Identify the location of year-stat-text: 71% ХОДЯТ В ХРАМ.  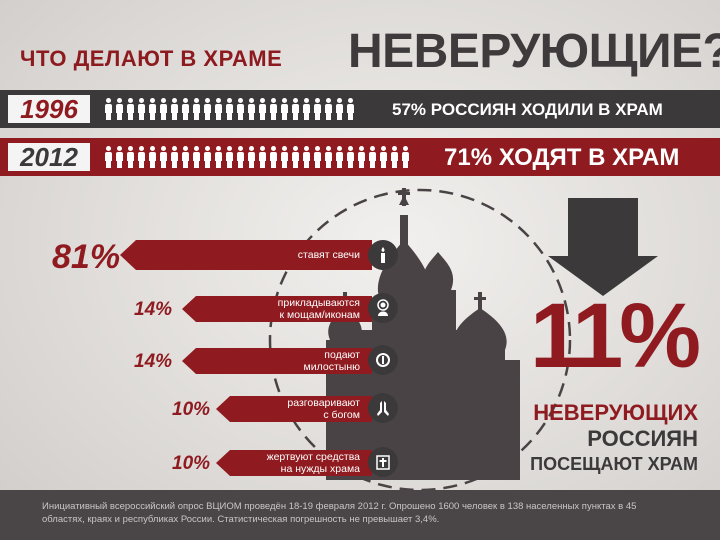
(562, 157).